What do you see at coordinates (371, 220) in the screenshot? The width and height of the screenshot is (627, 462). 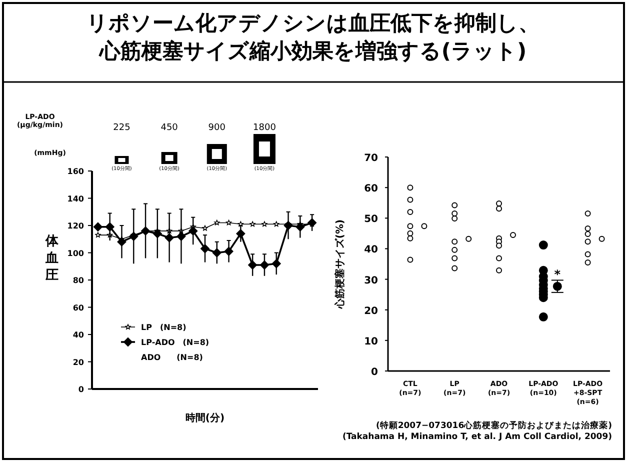 I see `y-tick-label: 50` at bounding box center [371, 220].